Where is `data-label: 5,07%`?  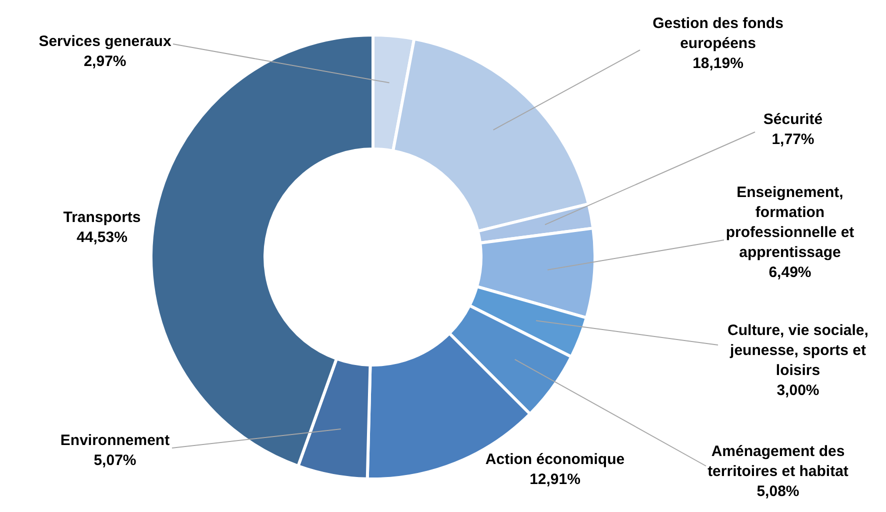
data-label: 5,07% is located at coordinates (115, 460).